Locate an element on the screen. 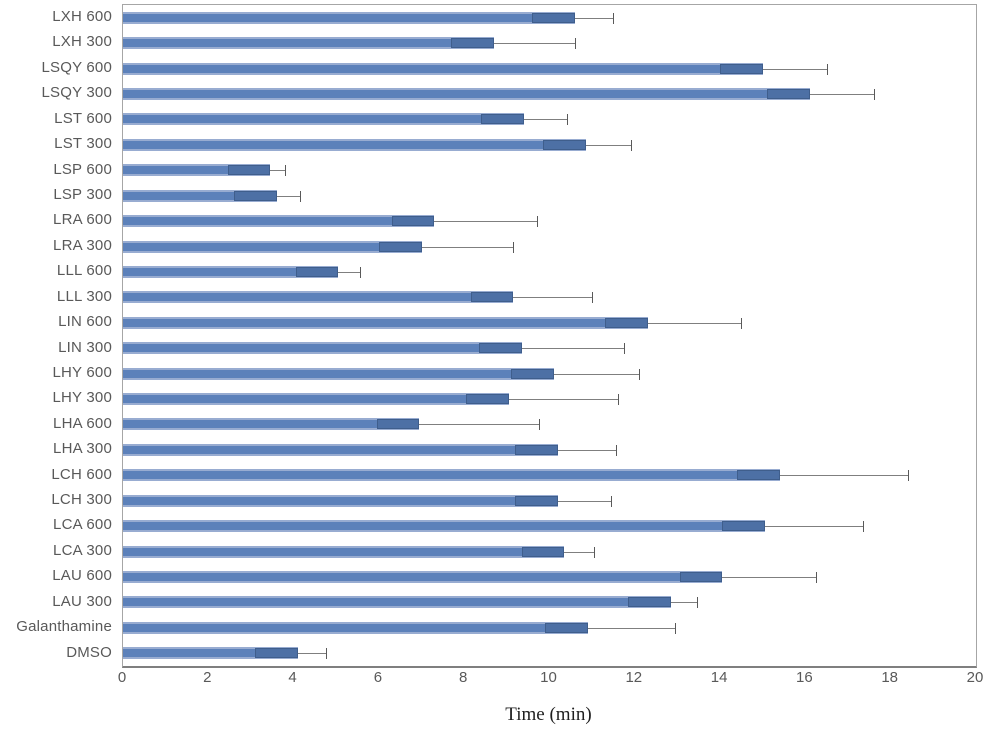 This screenshot has height=742, width=990. y-axis-label: LLL 300 is located at coordinates (84, 296).